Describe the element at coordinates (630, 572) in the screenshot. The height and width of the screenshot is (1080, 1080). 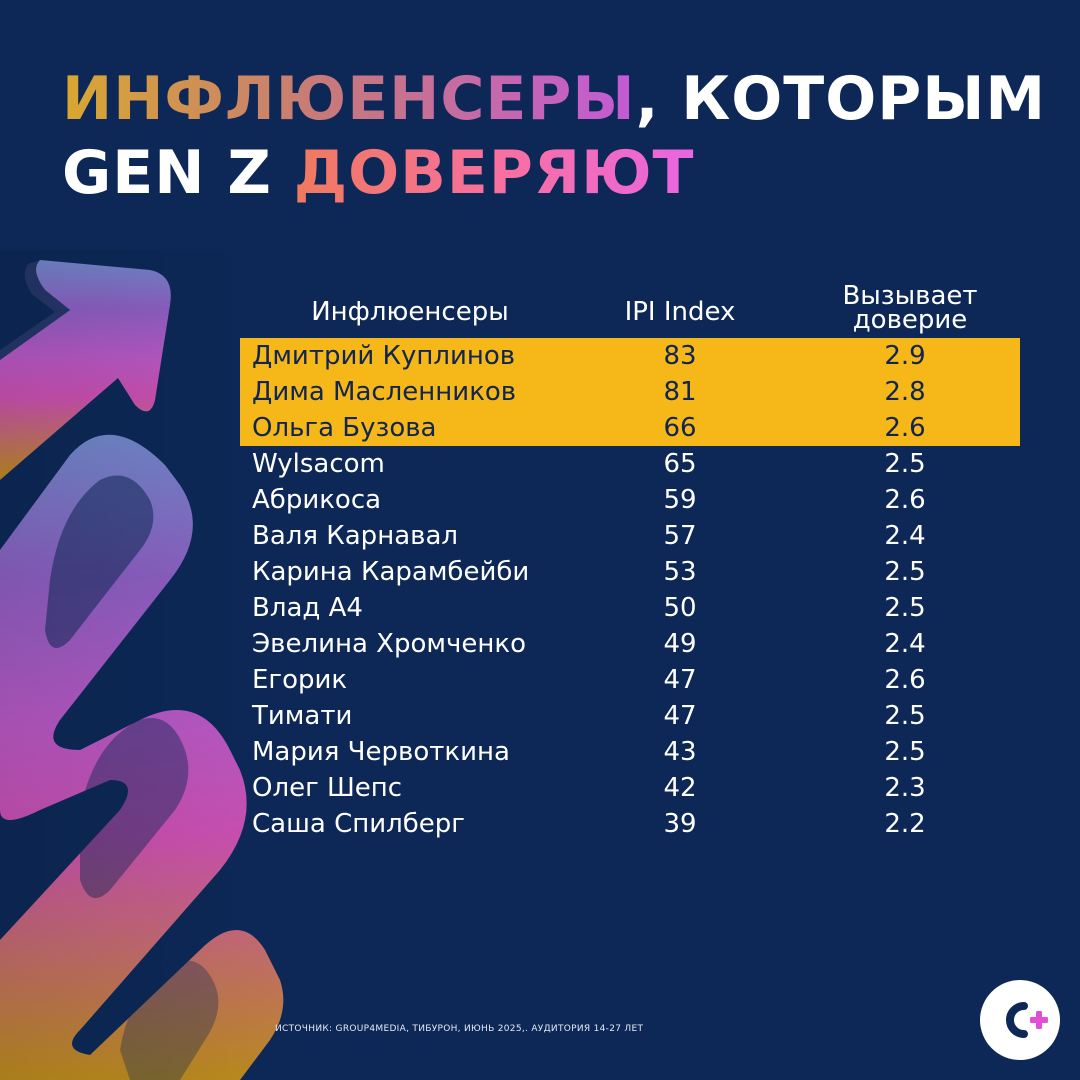
I see `table-row: Карина Карамбейби 53 2.5` at that location.